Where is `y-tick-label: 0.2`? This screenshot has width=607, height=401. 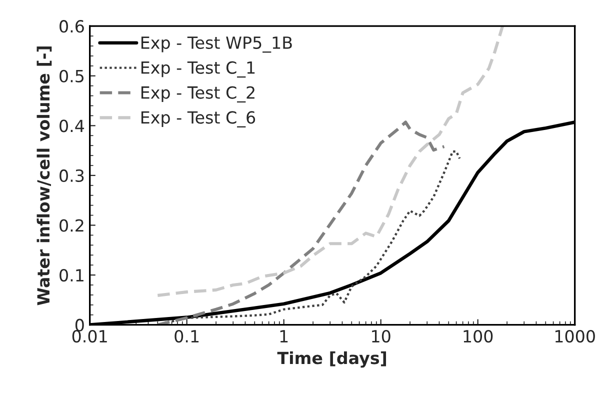
y-tick-label: 0.2 is located at coordinates (72, 225).